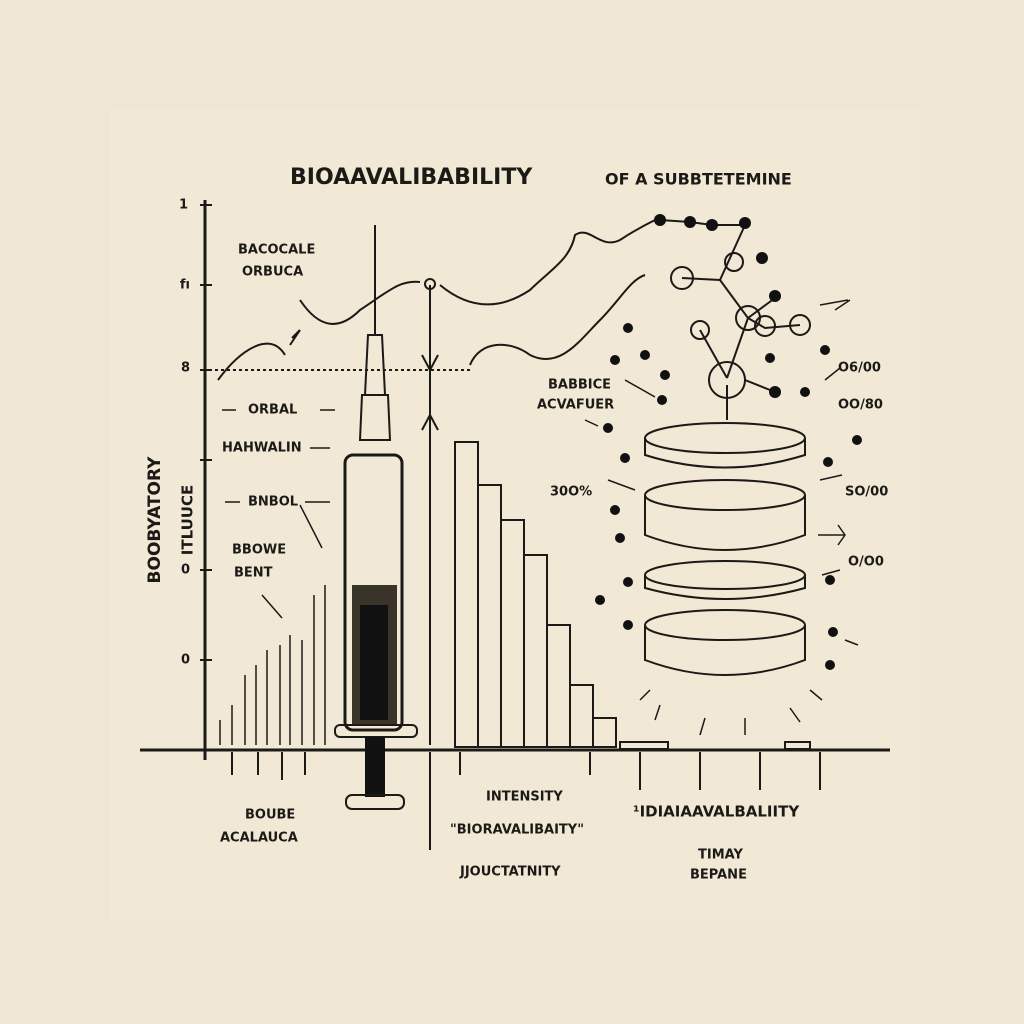 The width and height of the screenshot is (1024, 1024). I want to click on bottom-label: TIMAY, so click(720, 855).